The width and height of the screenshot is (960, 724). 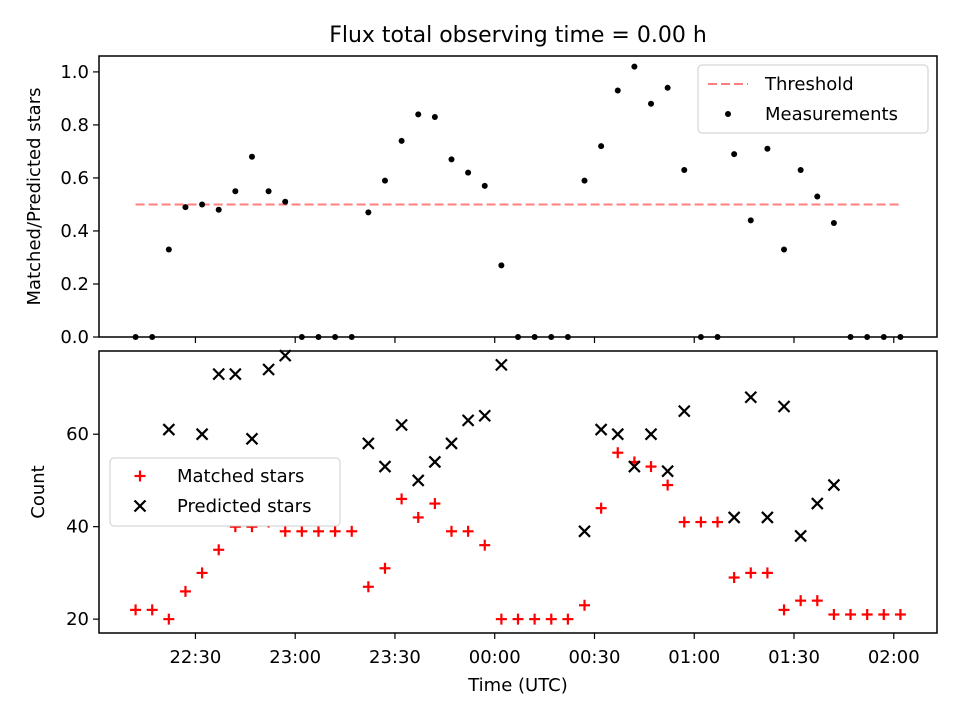 What do you see at coordinates (694, 657) in the screenshot?
I see `x-tick-label: 01:00` at bounding box center [694, 657].